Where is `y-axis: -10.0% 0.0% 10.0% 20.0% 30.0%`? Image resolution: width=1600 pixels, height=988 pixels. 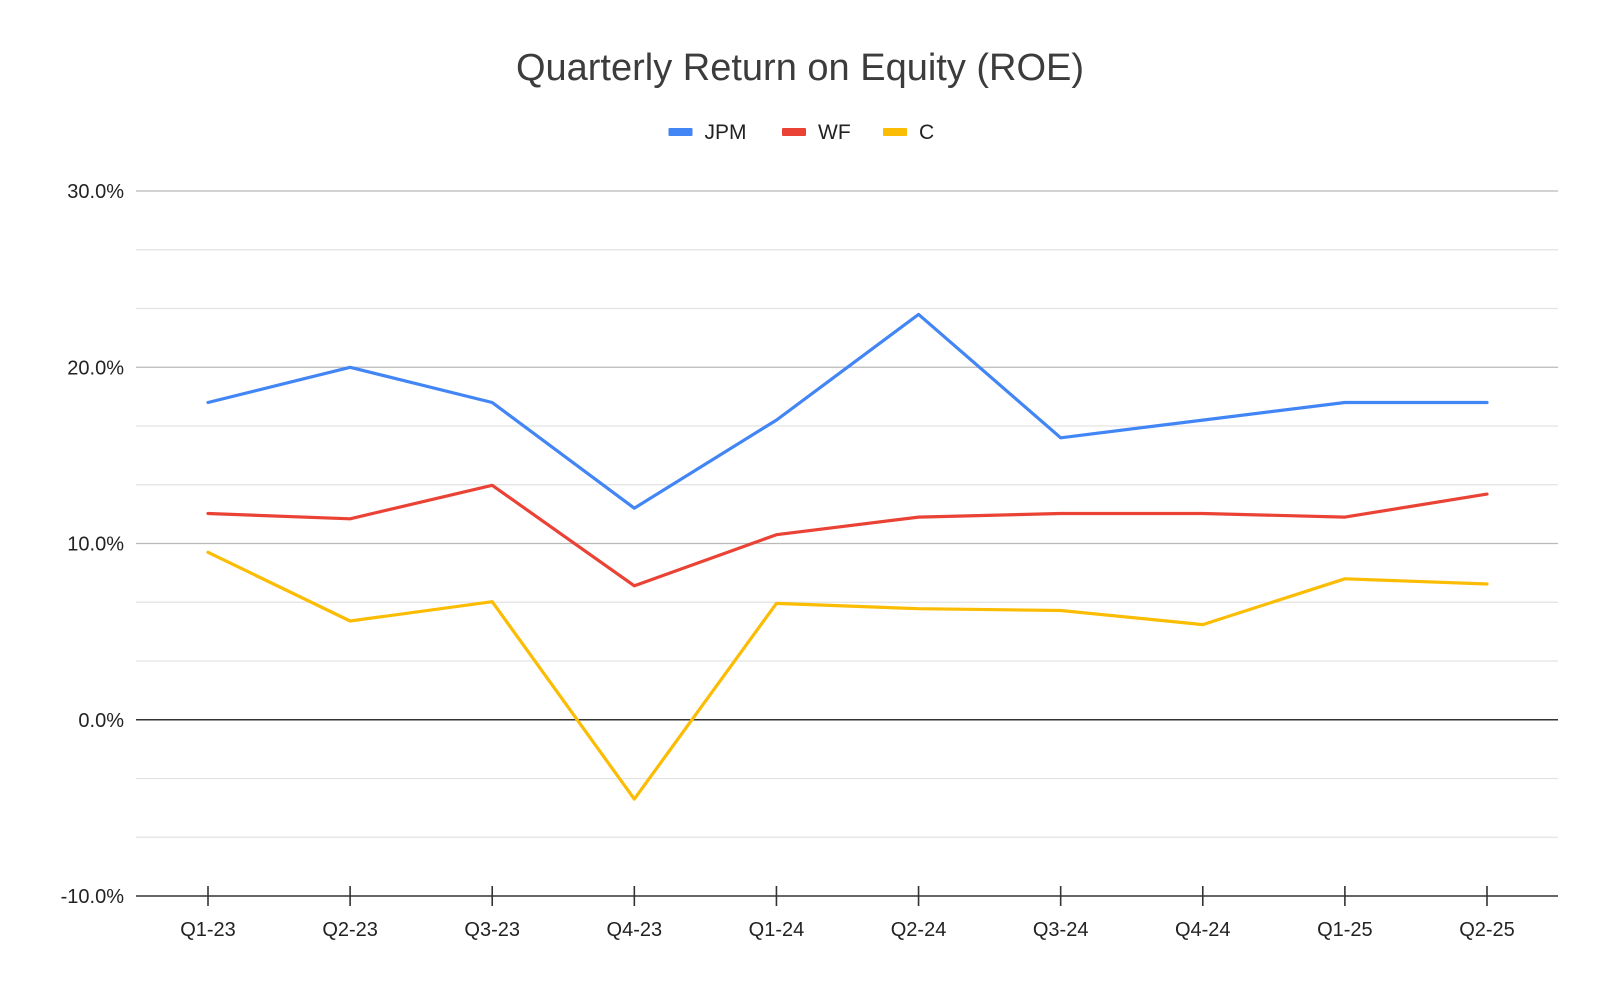
y-axis: -10.0% 0.0% 10.0% 20.0% 30.0% is located at coordinates (93, 544).